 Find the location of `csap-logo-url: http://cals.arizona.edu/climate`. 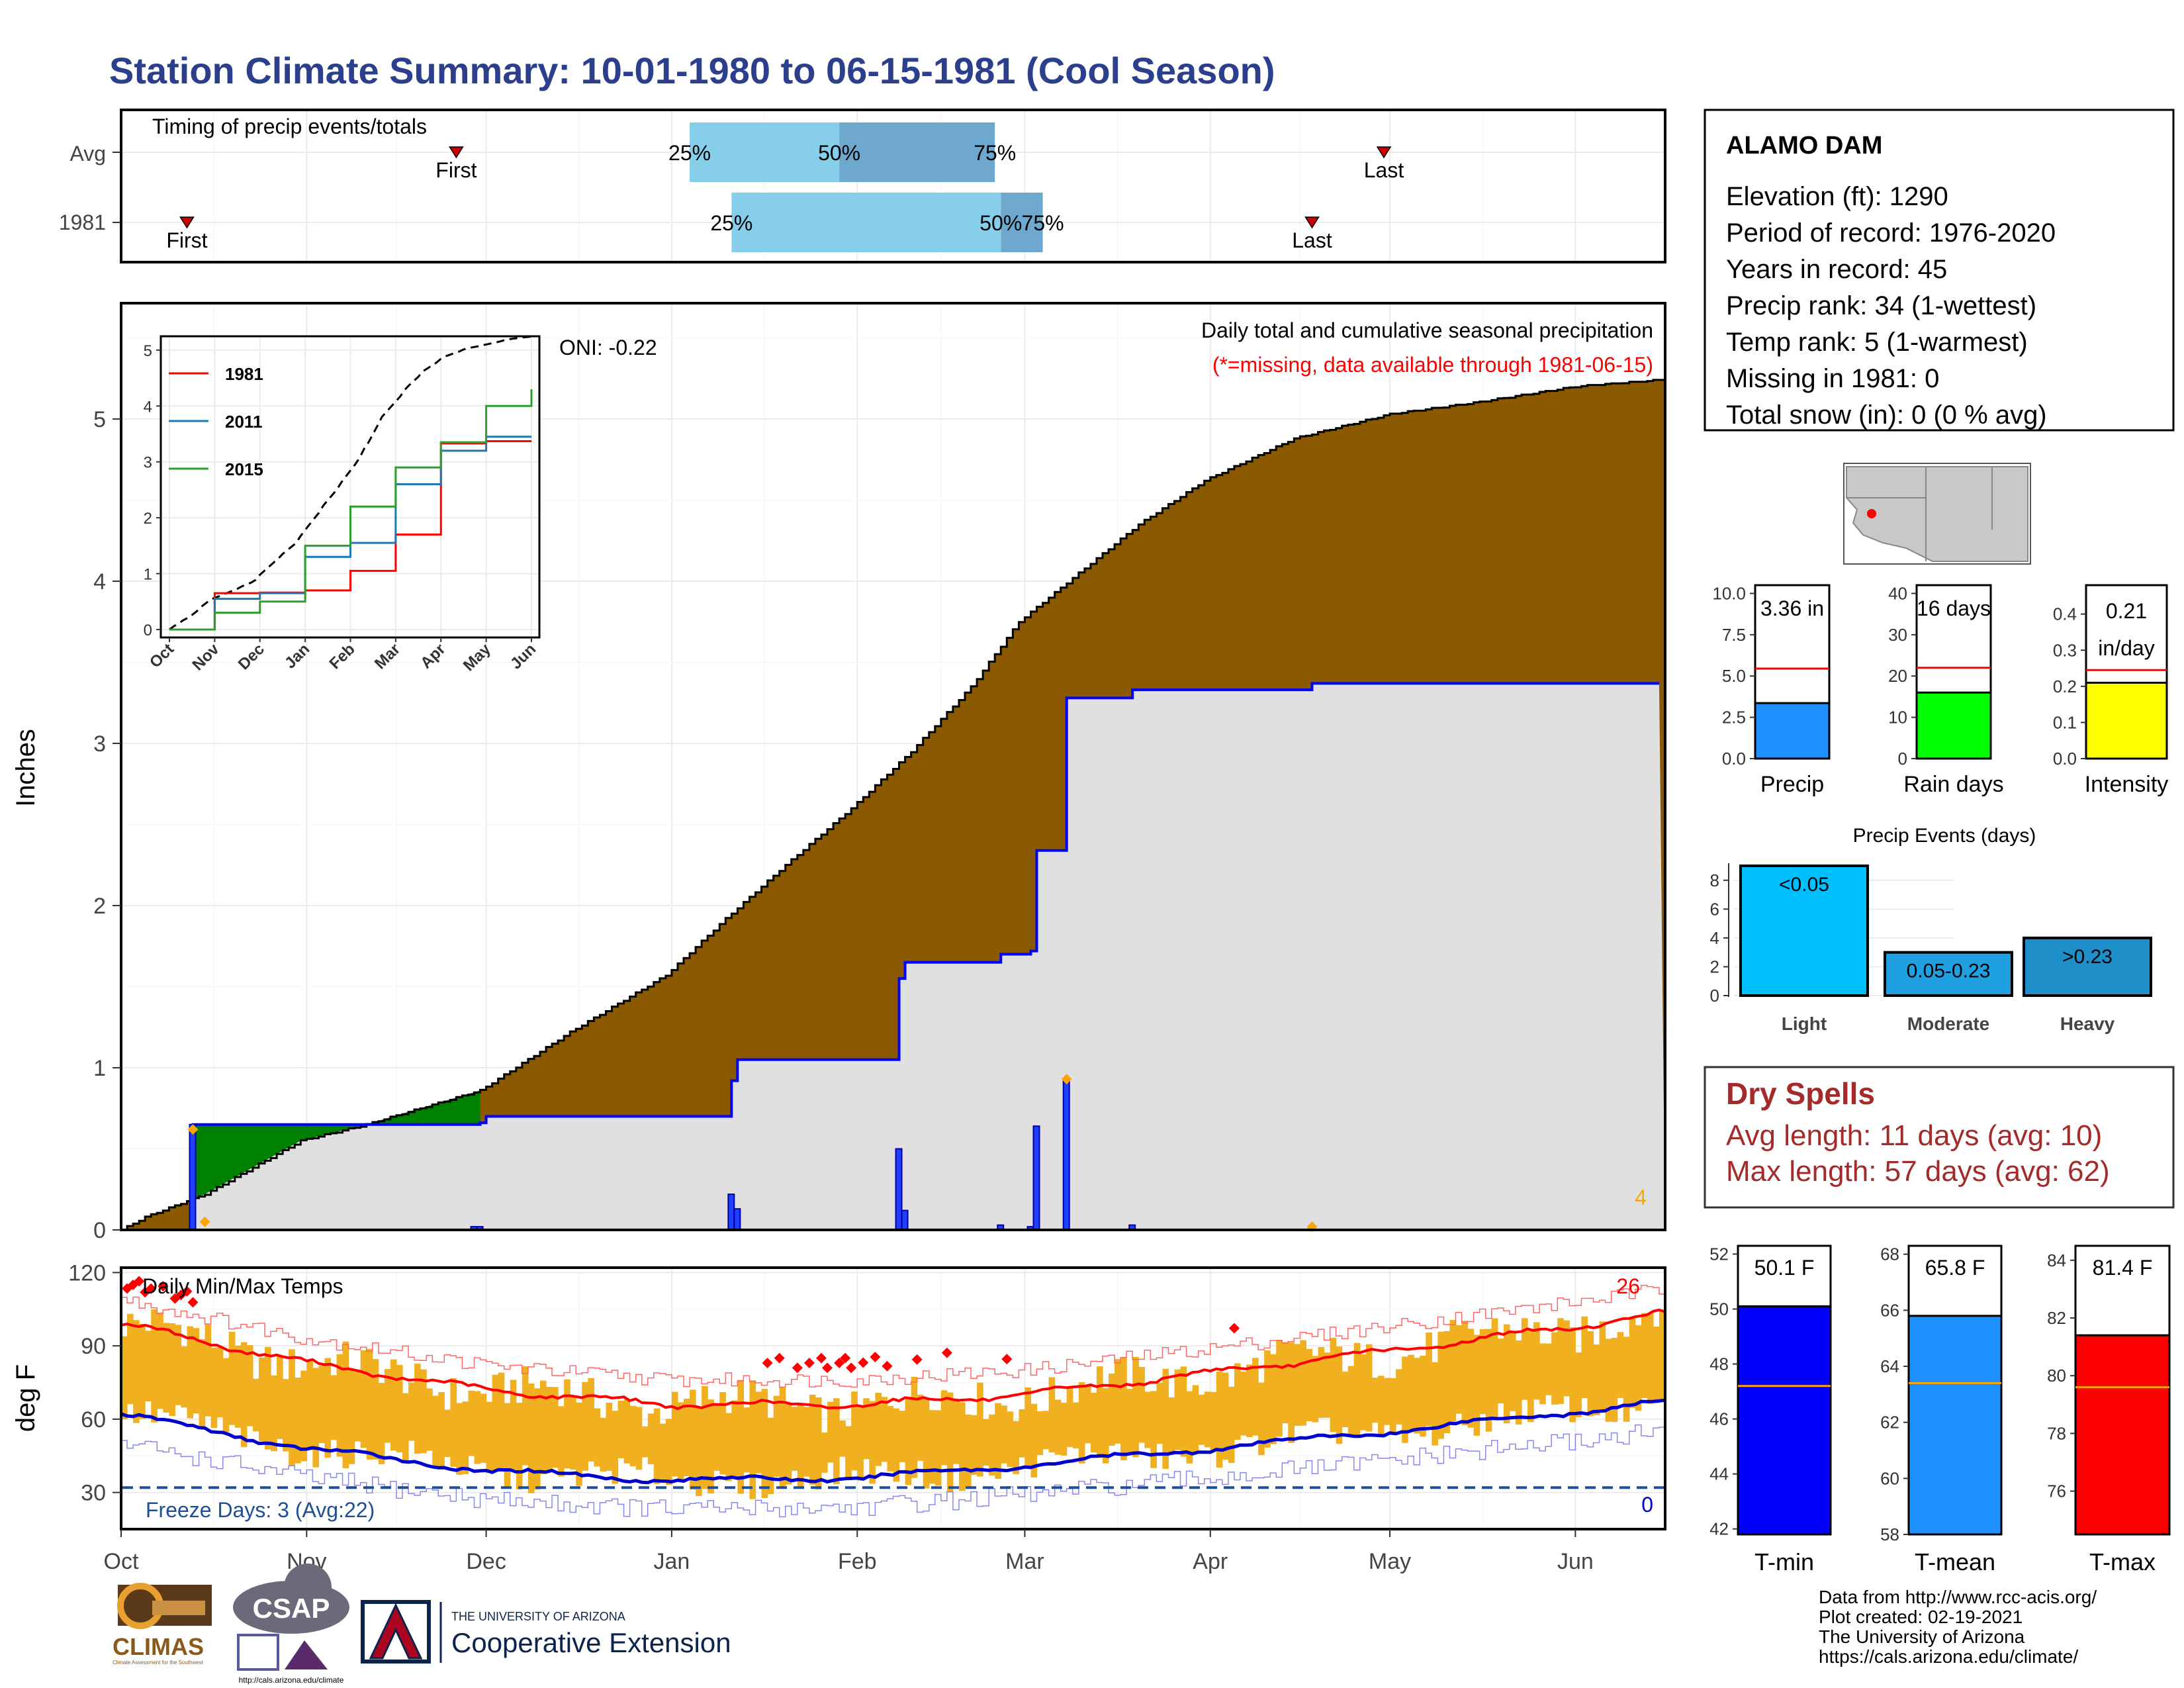

csap-logo-url: http://cals.arizona.edu/climate is located at coordinates (291, 1680).